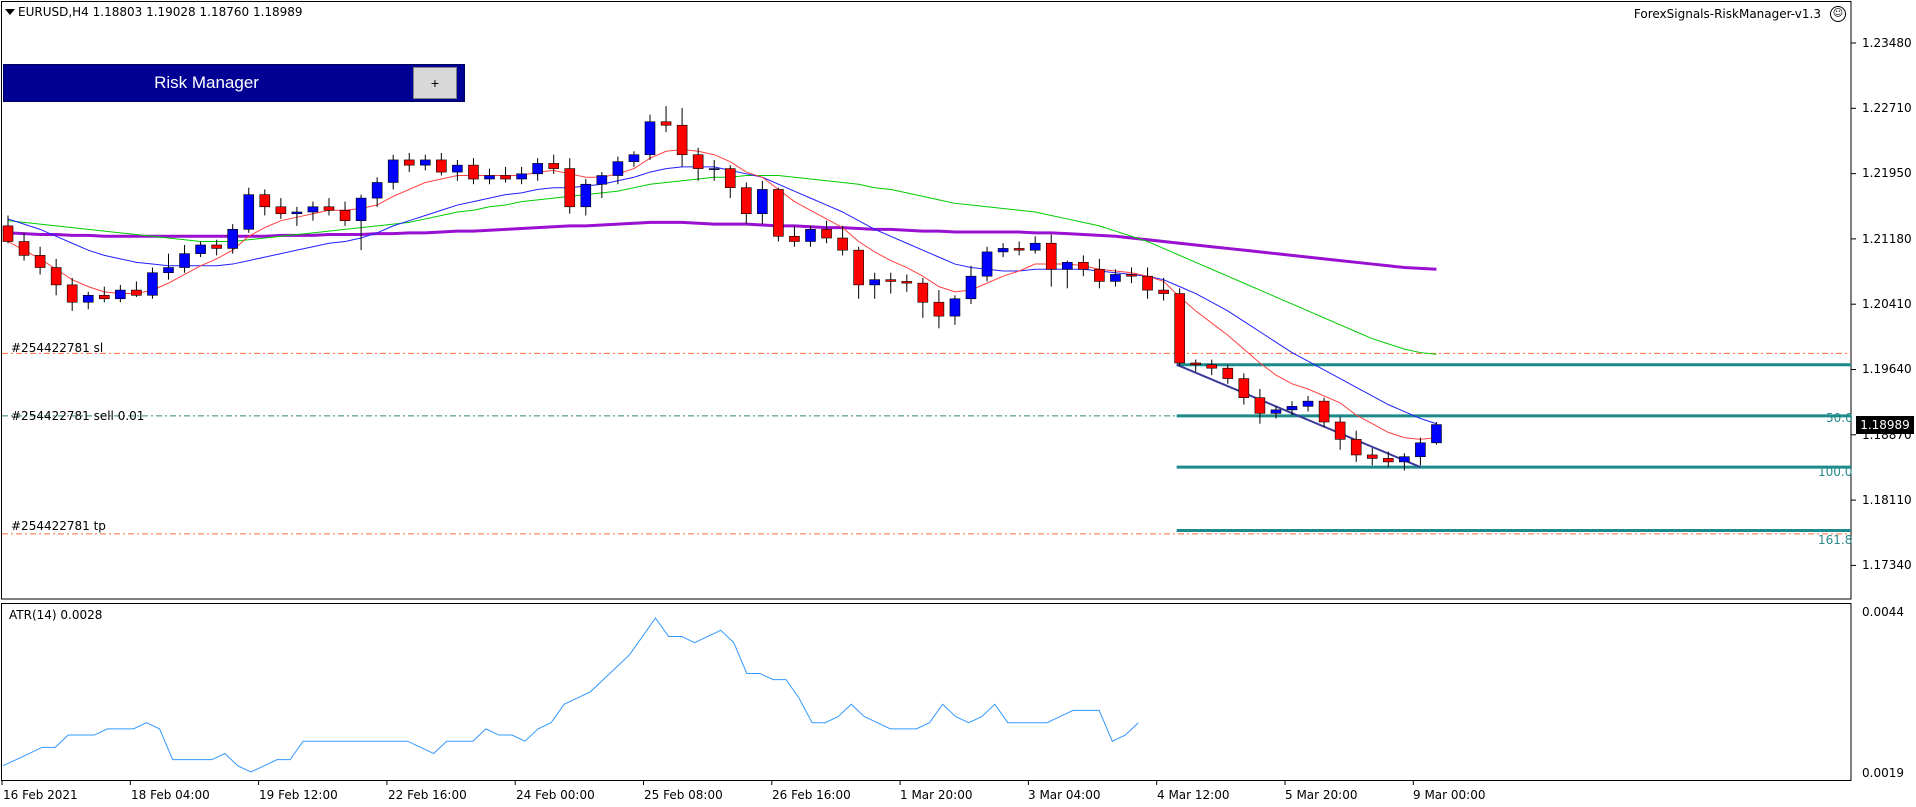 The height and width of the screenshot is (807, 1916). What do you see at coordinates (722, 245) in the screenshot?
I see `ma-long-line` at bounding box center [722, 245].